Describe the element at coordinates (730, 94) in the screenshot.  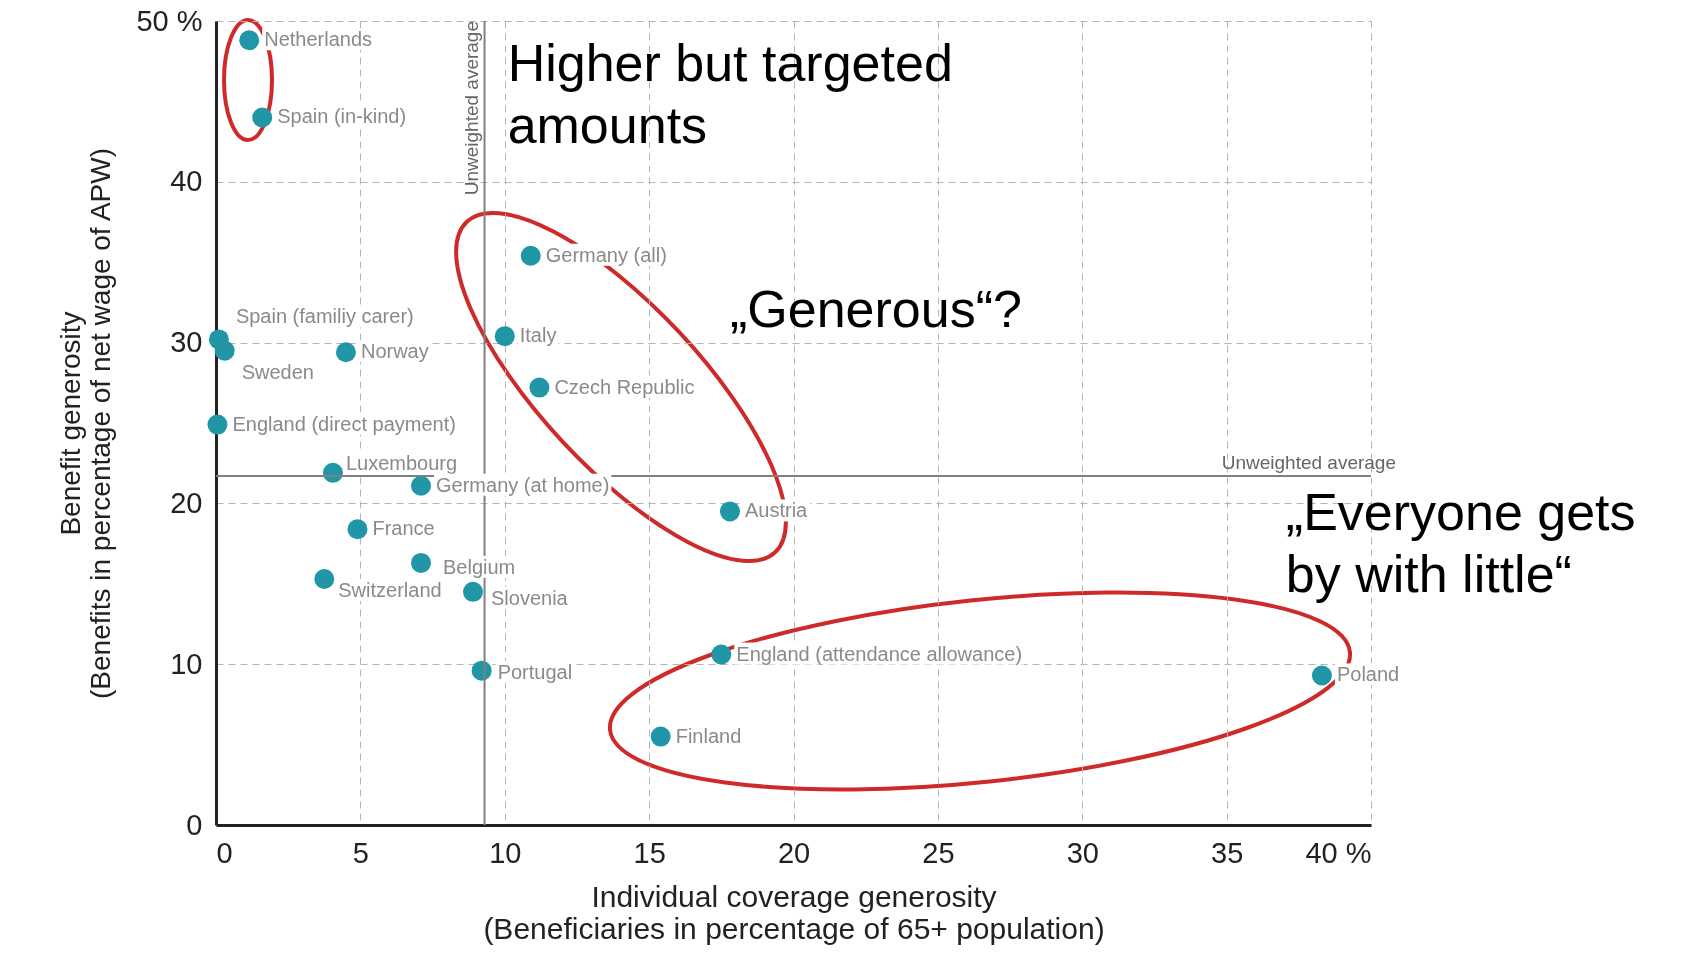
I see `annotation: Higher but targeted amounts` at that location.